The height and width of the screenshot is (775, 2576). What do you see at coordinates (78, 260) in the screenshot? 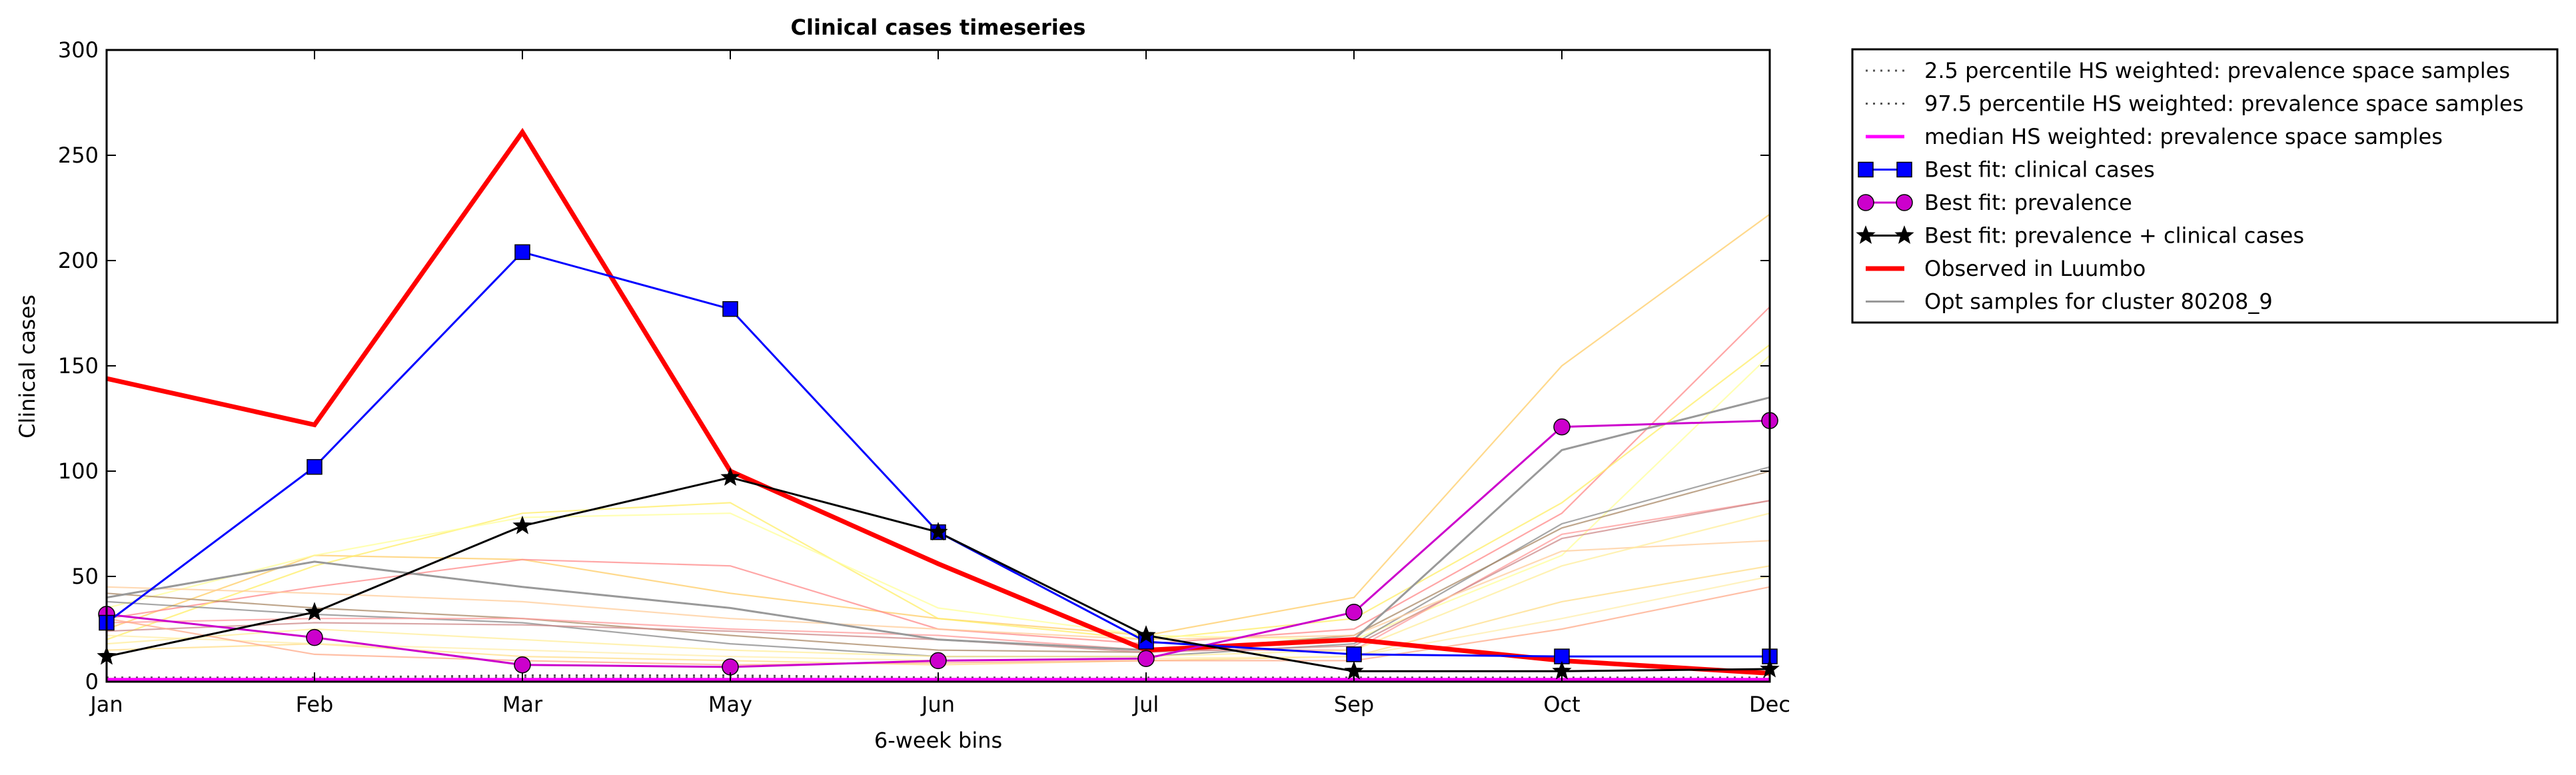
I see `y-tick-label-5: 200` at bounding box center [78, 260].